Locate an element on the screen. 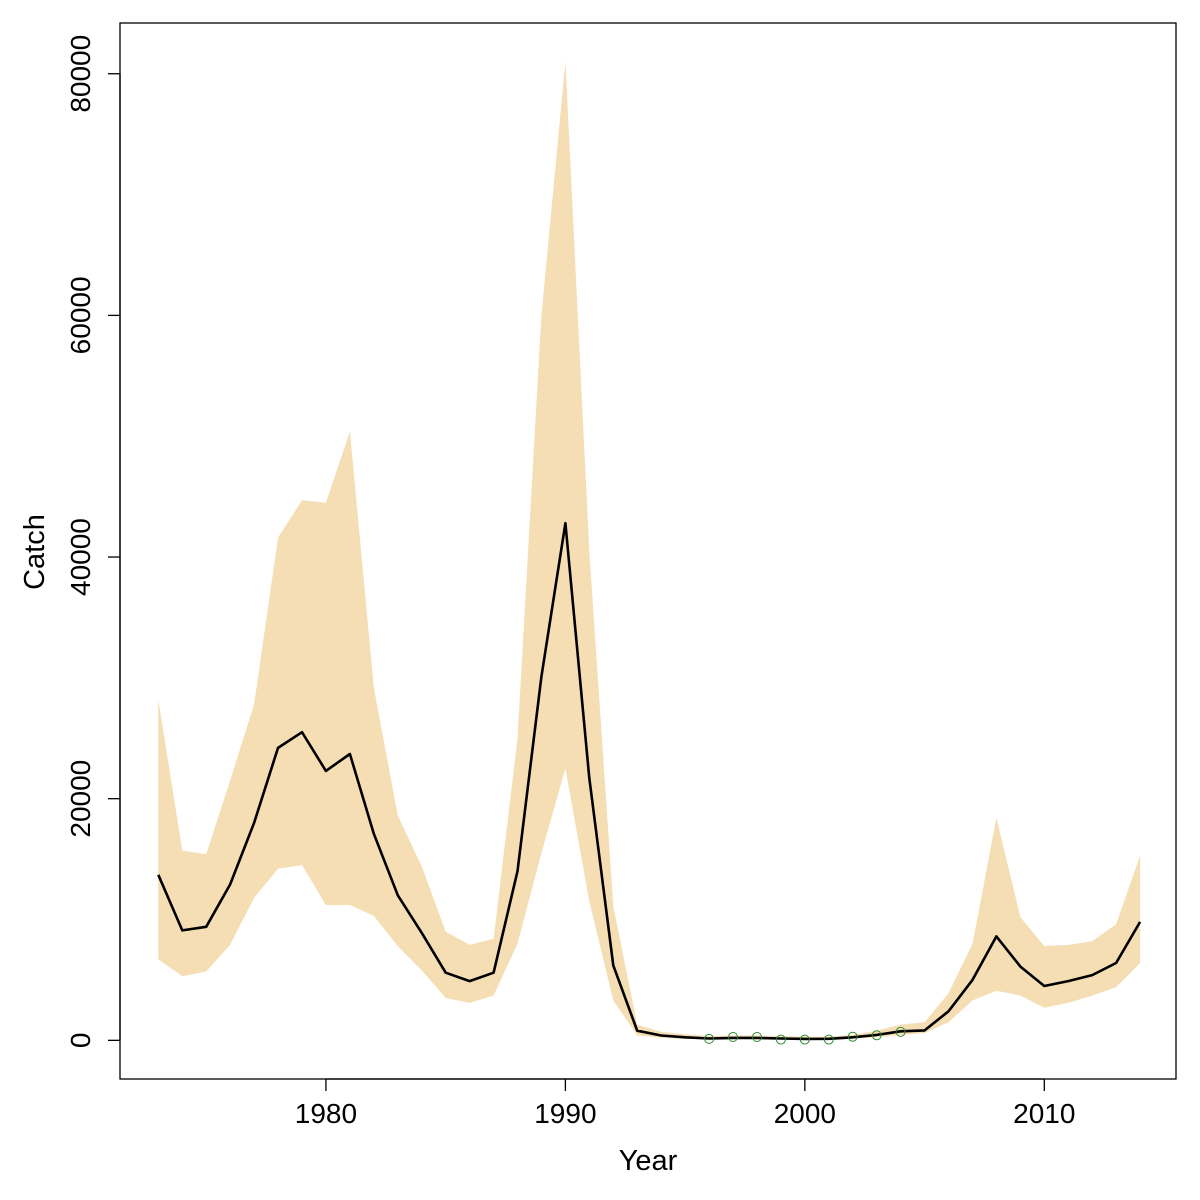 Image resolution: width=1200 pixels, height=1200 pixels. x-tick-label: 1990 is located at coordinates (565, 1113).